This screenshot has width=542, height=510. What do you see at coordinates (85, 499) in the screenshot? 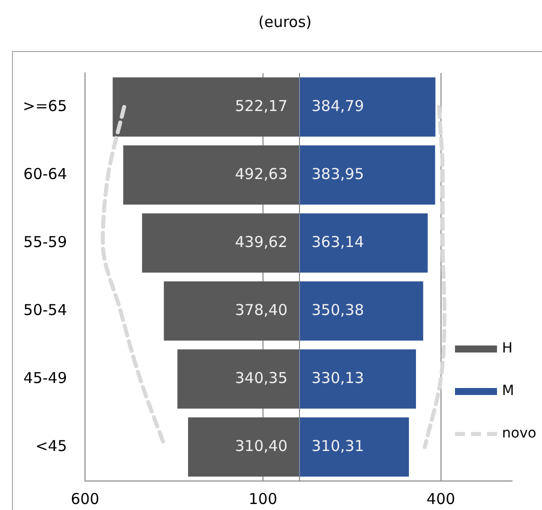
I see `x-tick-label: 600` at bounding box center [85, 499].